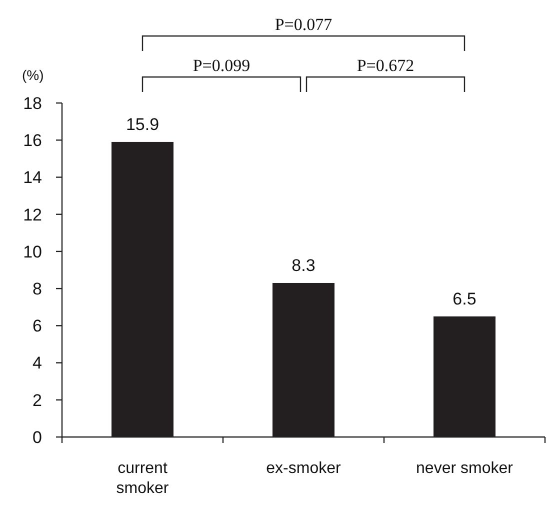 Image resolution: width=547 pixels, height=512 pixels. I want to click on y-tick-label: 8, so click(37, 289).